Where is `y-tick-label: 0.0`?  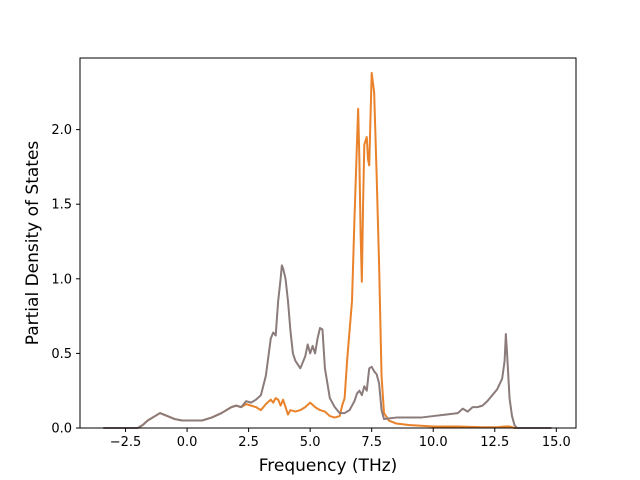
y-tick-label: 0.0 is located at coordinates (61, 429).